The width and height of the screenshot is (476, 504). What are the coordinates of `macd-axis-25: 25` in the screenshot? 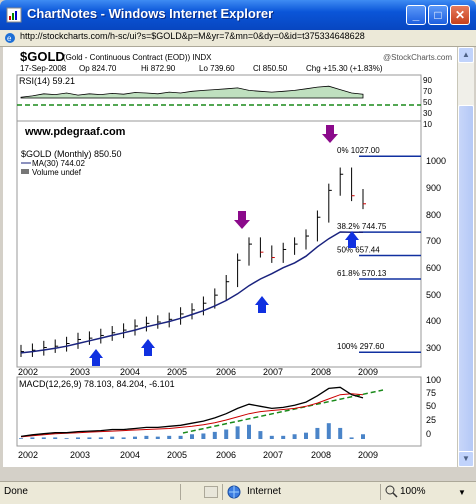 It's located at (431, 420).